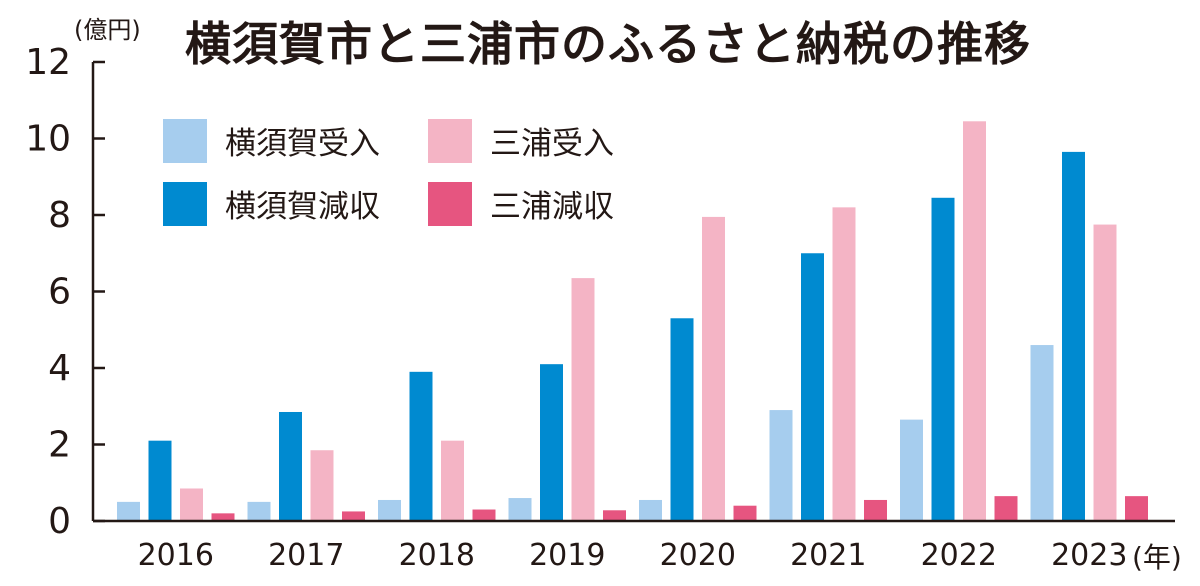 This screenshot has width=1200, height=586. I want to click on legend-label: 横須賀減収, so click(302, 207).